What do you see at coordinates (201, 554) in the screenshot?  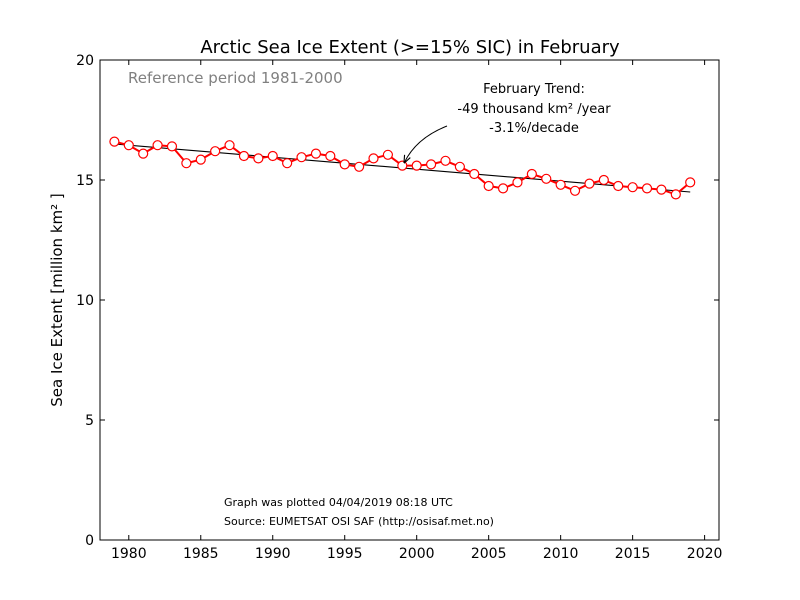 I see `x-tick-label: 1985` at bounding box center [201, 554].